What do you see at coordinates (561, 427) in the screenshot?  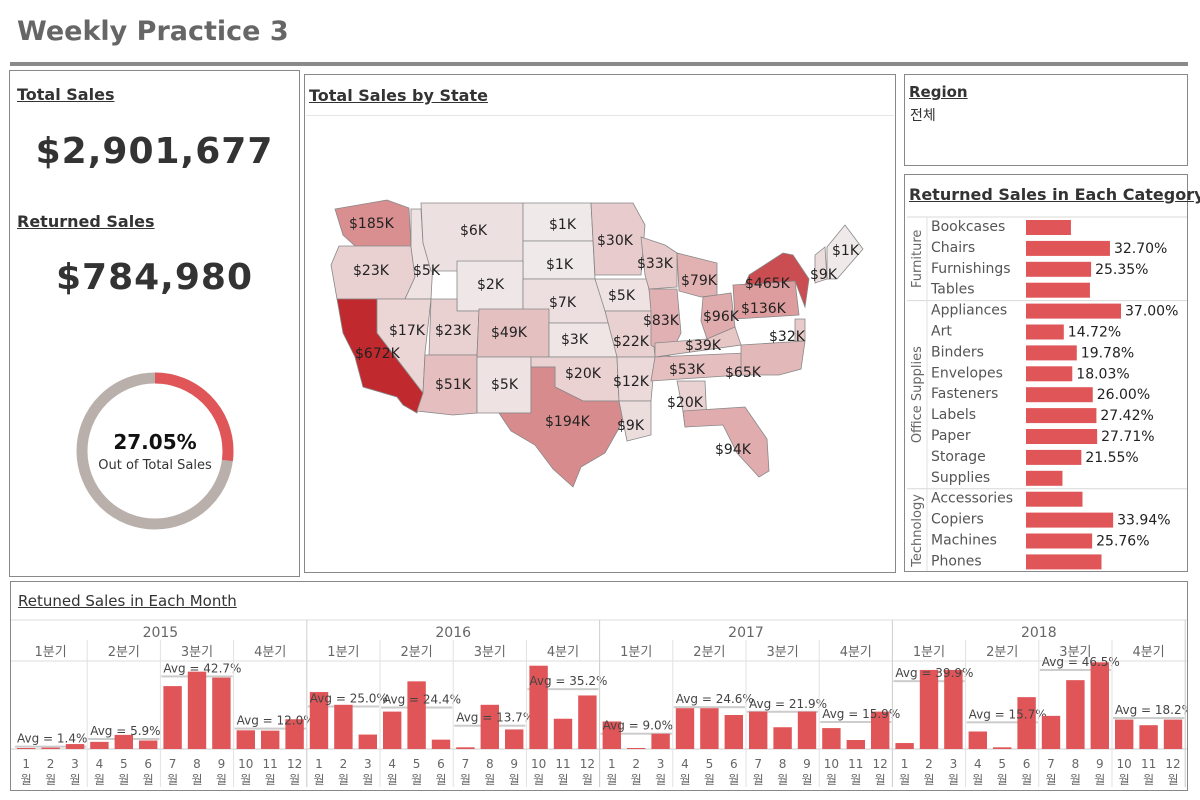 I see `state-tx` at bounding box center [561, 427].